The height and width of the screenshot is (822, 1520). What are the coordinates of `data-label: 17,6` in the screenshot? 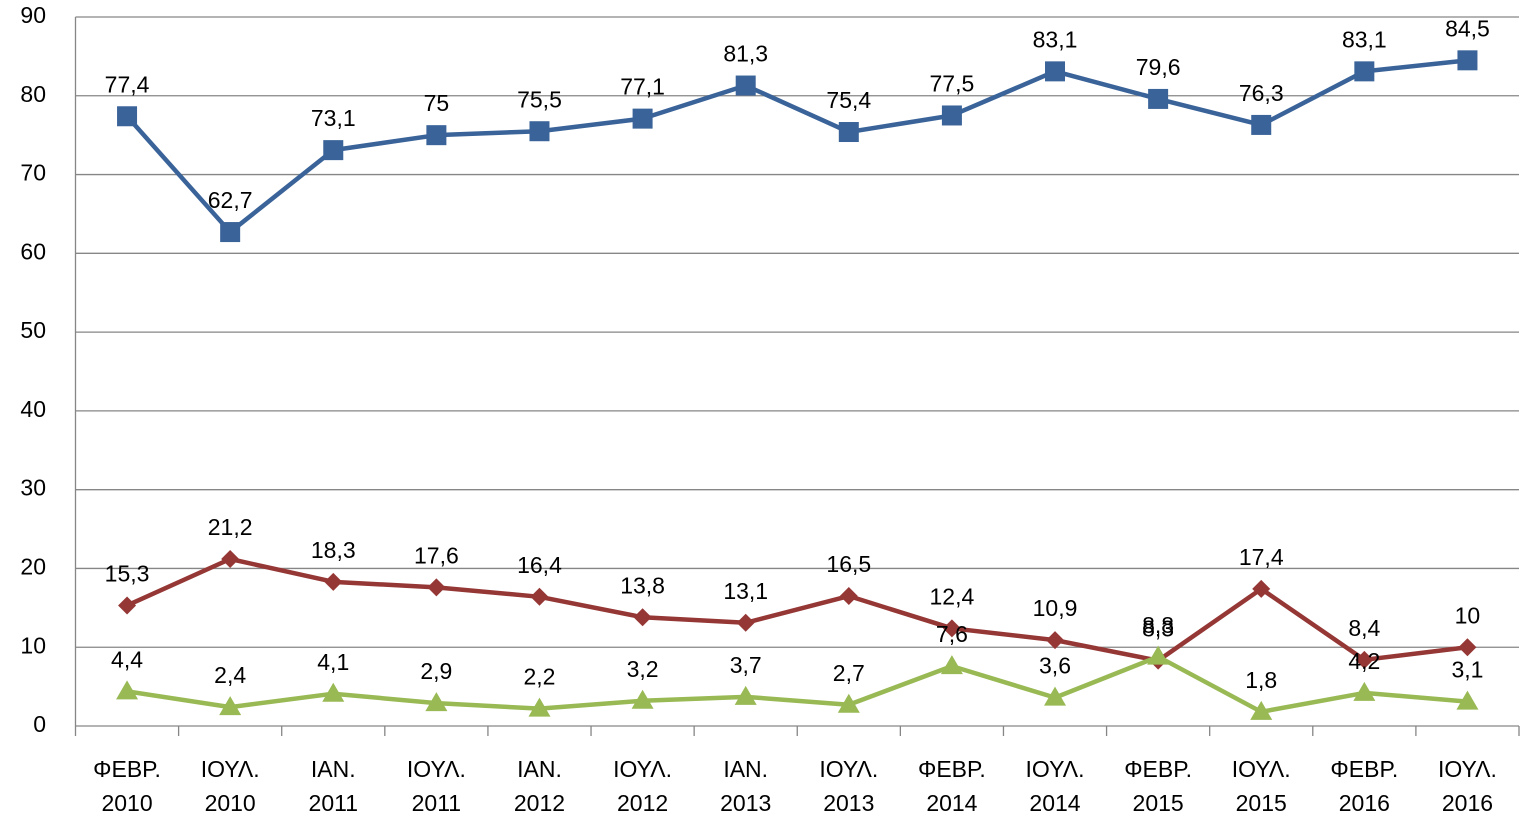 It's located at (436, 555).